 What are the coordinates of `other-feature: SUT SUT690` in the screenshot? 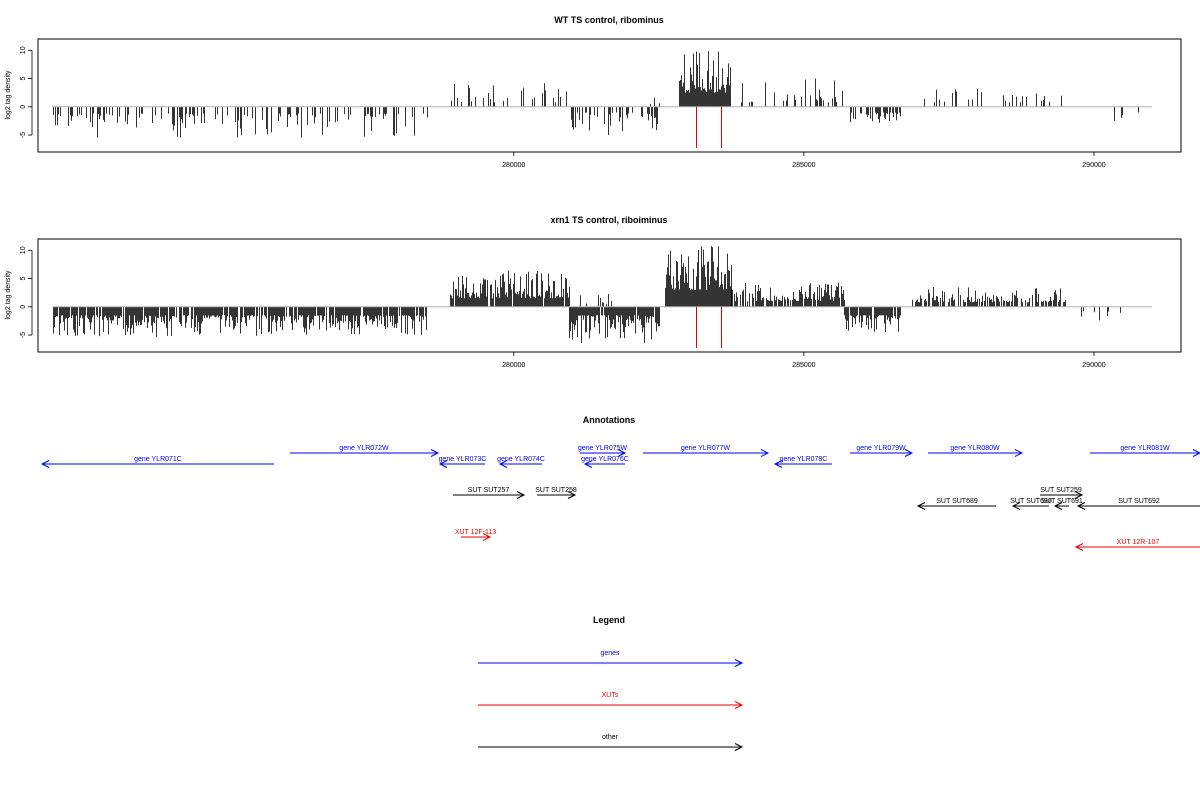 It's located at (1031, 504).